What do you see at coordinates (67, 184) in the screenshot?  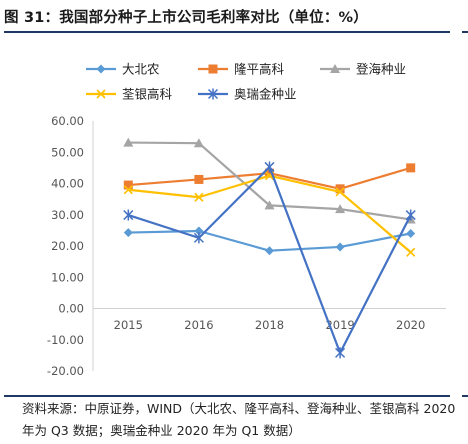 I see `y-tick-label: 40.00` at bounding box center [67, 184].